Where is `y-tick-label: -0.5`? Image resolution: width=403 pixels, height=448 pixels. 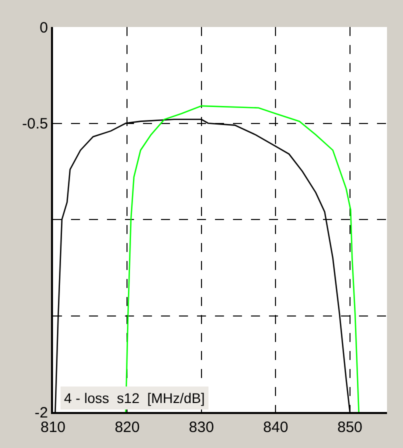 y-tick-label: -0.5 is located at coordinates (35, 124).